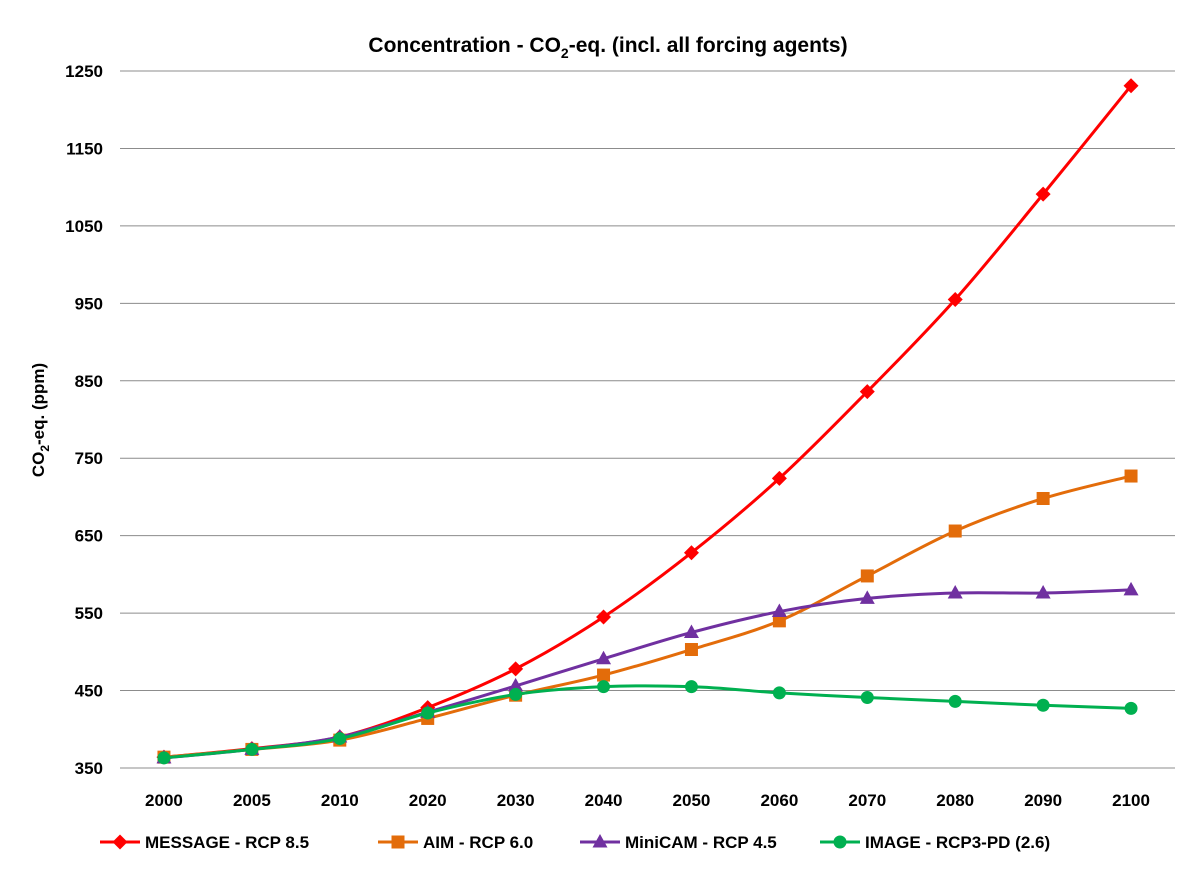  What do you see at coordinates (1043, 705) in the screenshot?
I see `data-point-3-2090` at bounding box center [1043, 705].